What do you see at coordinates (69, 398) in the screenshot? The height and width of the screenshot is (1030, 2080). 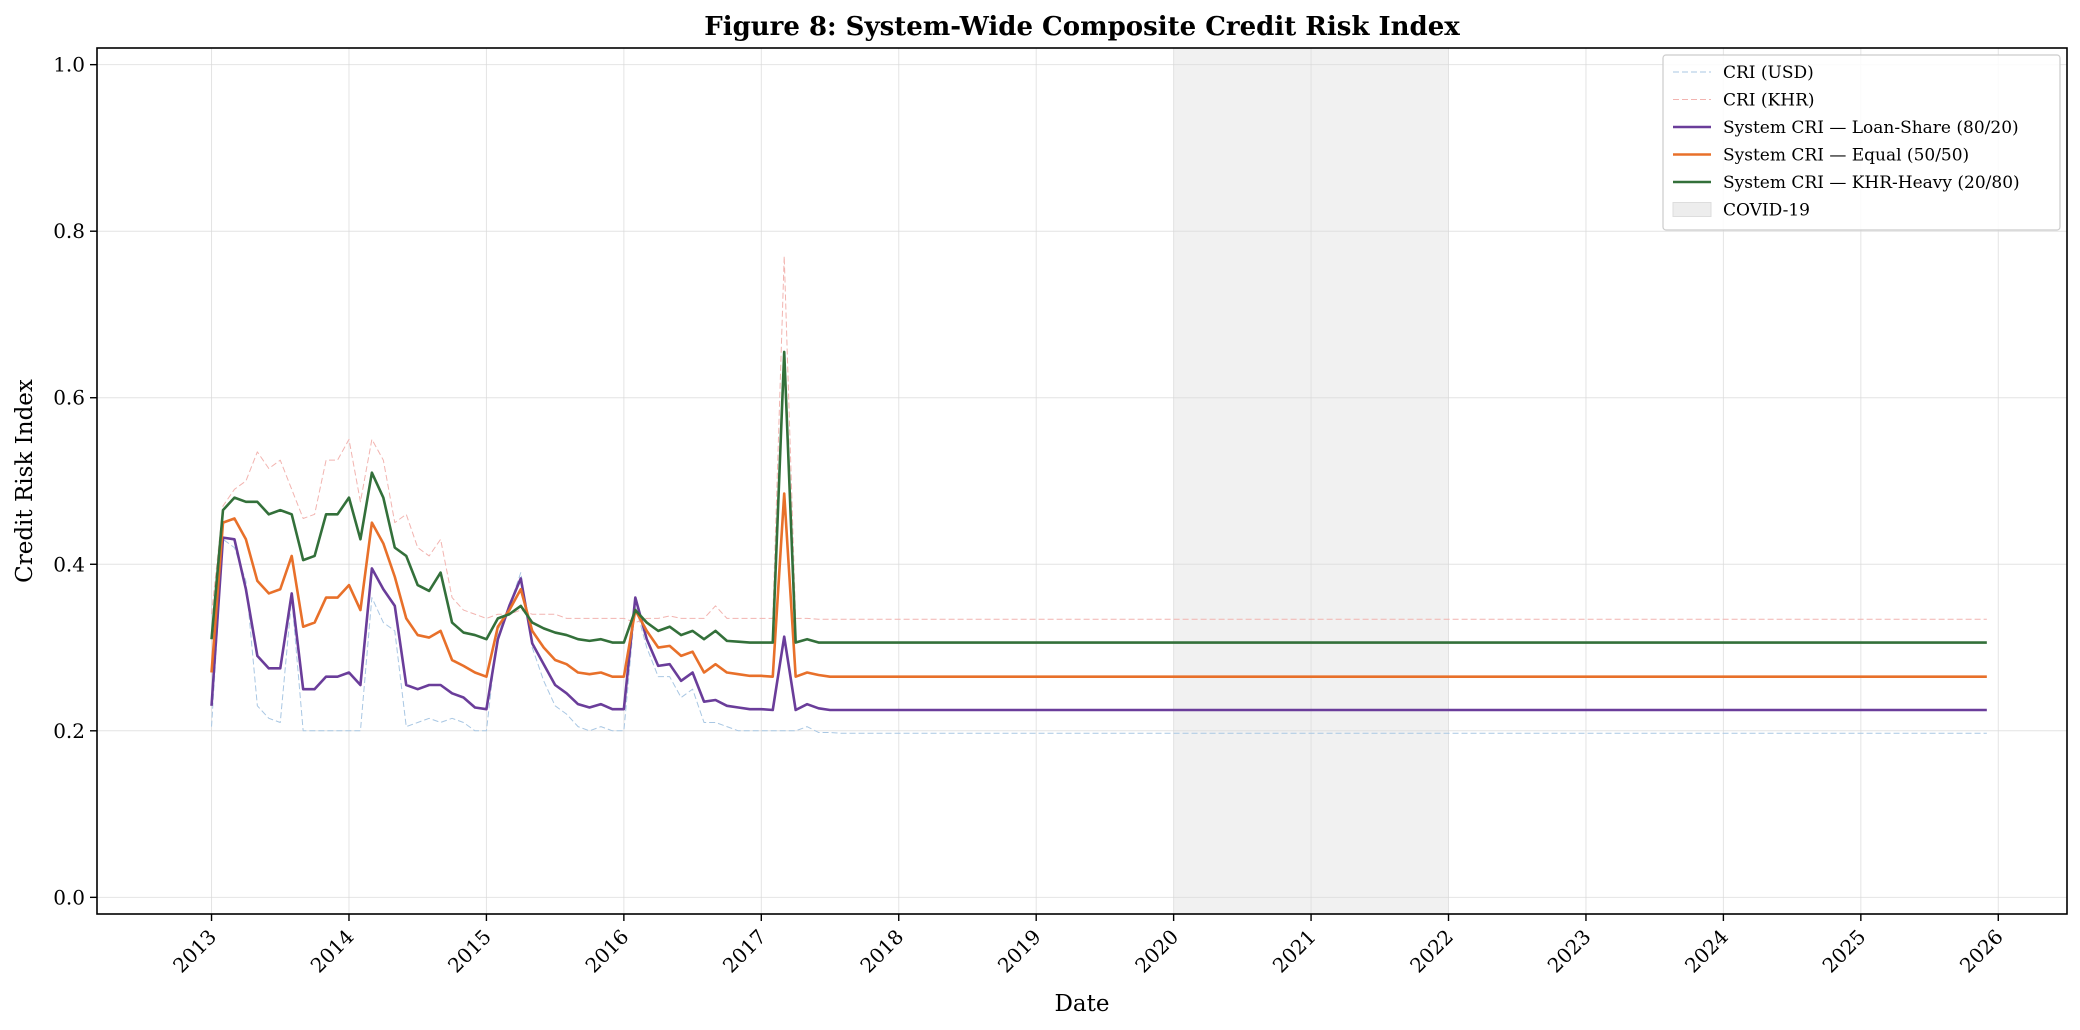 I see `y-tick-label: 0.6` at bounding box center [69, 398].